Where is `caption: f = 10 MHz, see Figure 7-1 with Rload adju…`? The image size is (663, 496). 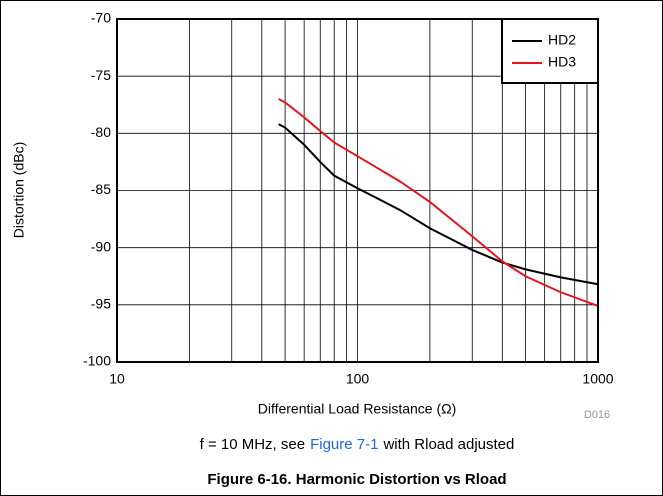 caption: f = 10 MHz, see Figure 7-1 with Rload adju… is located at coordinates (357, 444).